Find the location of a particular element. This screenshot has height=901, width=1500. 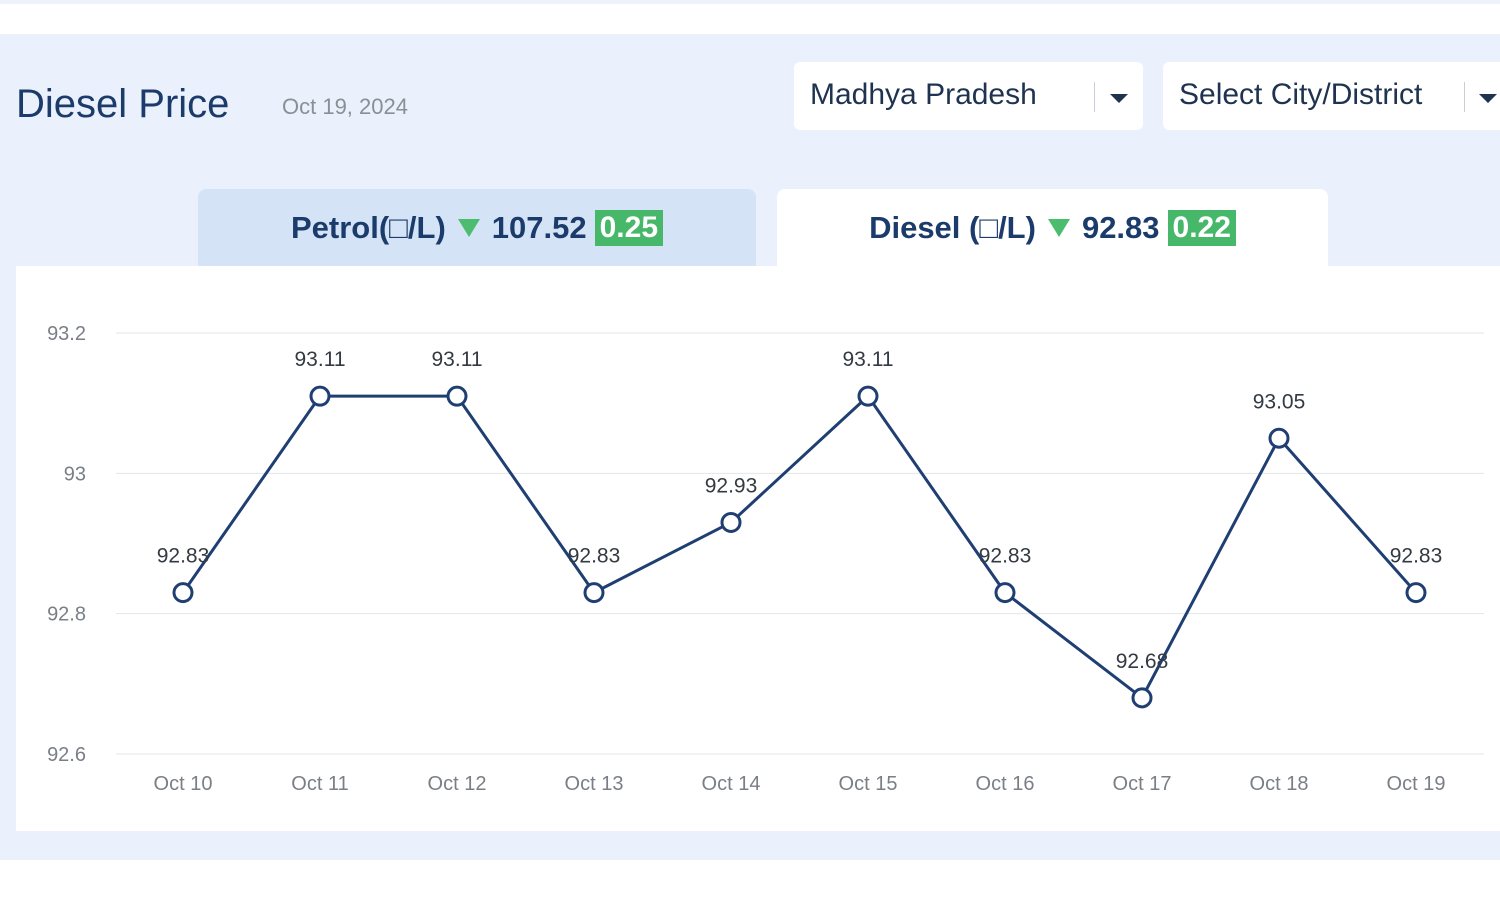

city-select-value: Select City/District is located at coordinates (1301, 94).